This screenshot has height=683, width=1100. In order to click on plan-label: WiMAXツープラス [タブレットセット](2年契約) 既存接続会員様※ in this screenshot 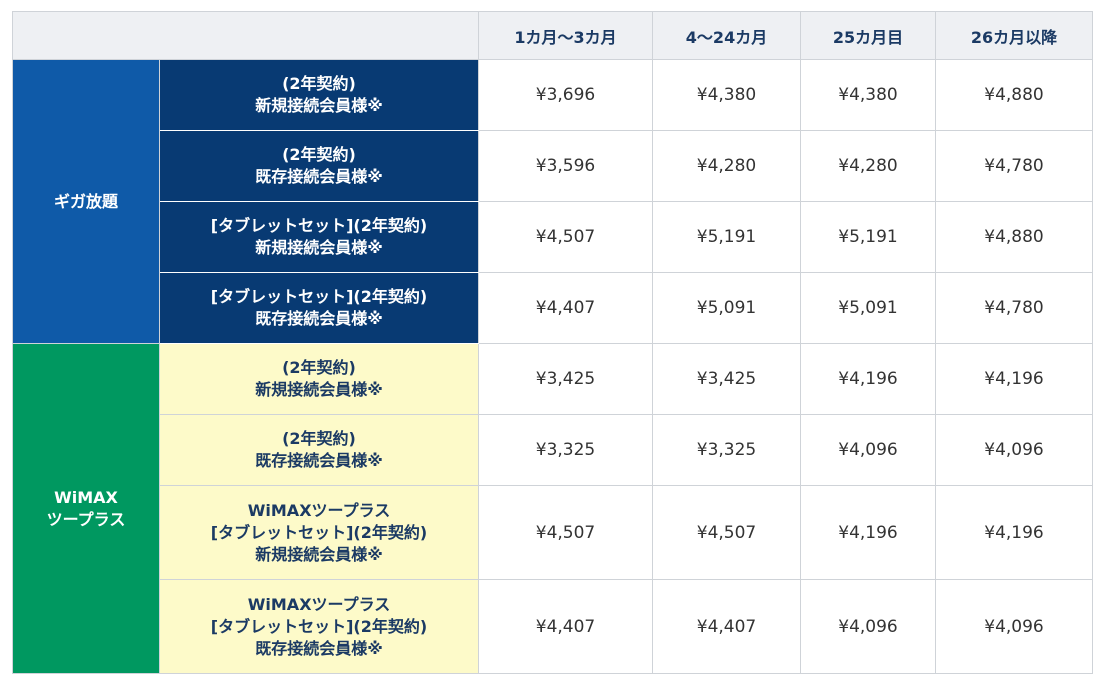, I will do `click(319, 626)`.